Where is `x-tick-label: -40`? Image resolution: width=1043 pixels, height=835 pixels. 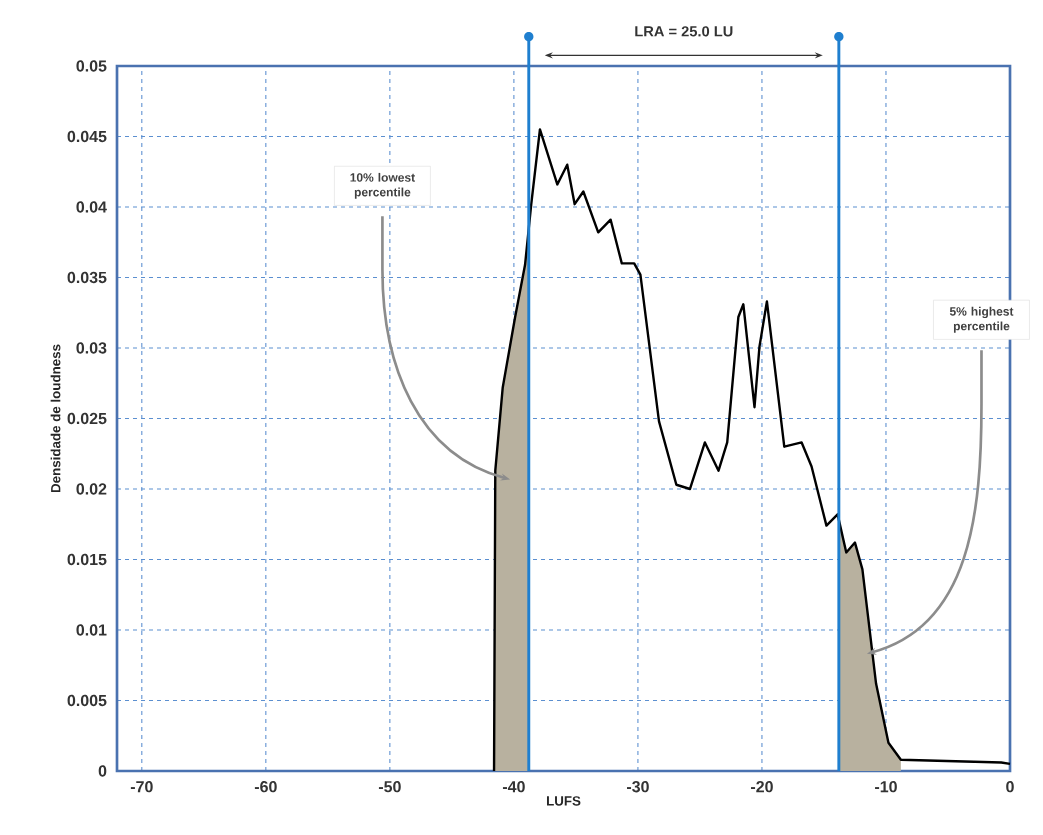
x-tick-label: -40 is located at coordinates (513, 787).